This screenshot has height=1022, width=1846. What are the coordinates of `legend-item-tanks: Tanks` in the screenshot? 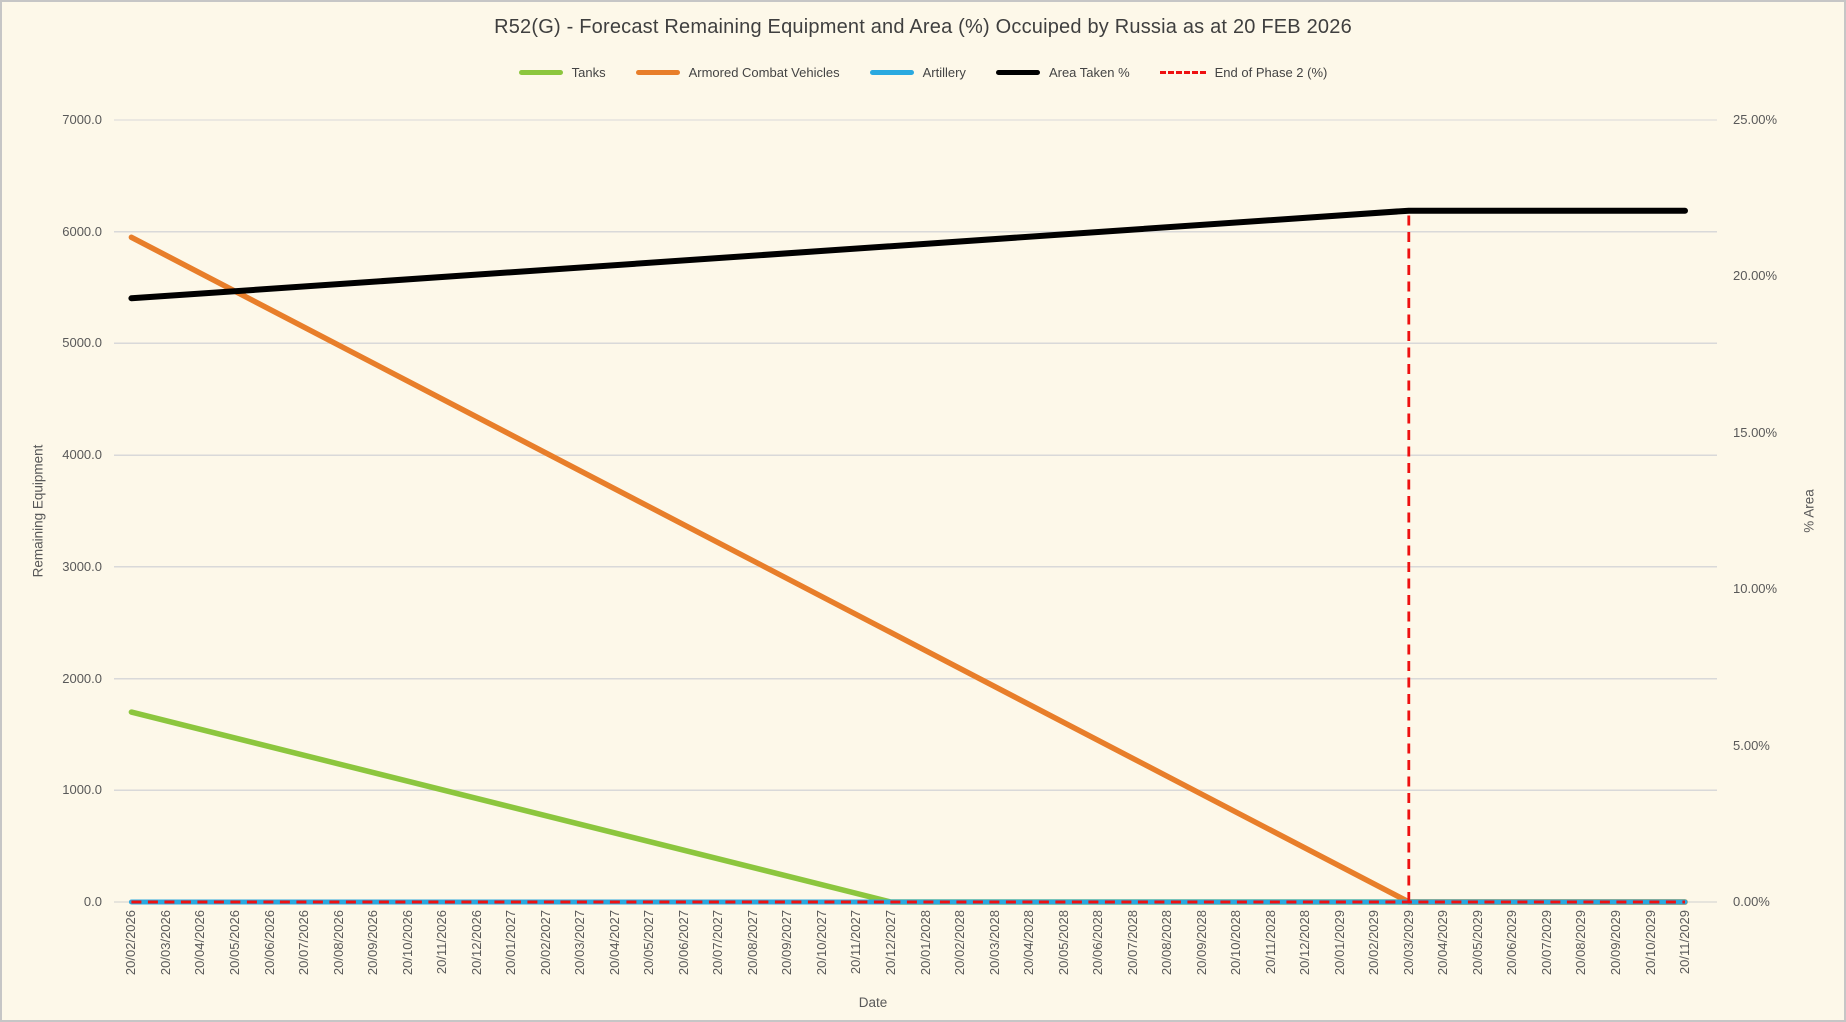 It's located at (562, 72).